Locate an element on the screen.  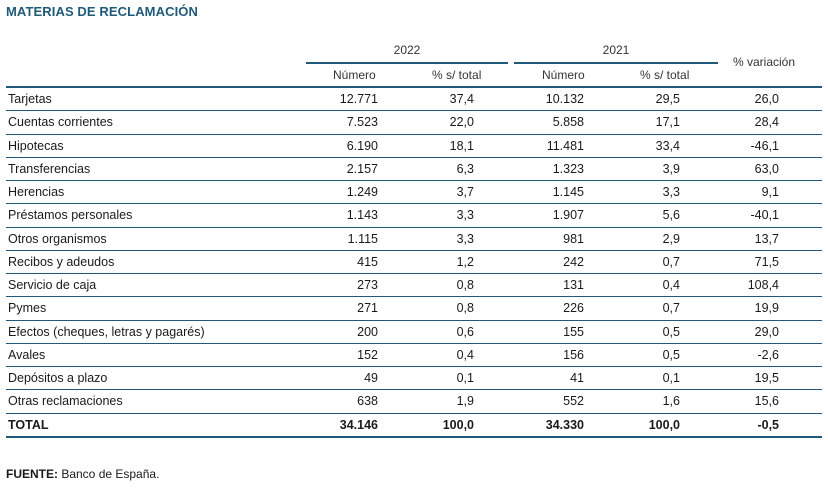
cell-numero-2021: 981 is located at coordinates (573, 238).